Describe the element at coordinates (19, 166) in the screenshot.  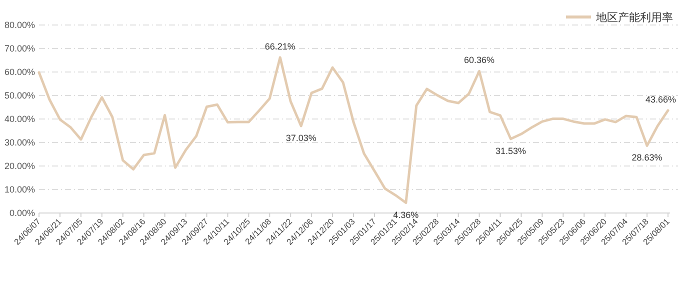
I see `y-tick-label: 20.00%` at that location.